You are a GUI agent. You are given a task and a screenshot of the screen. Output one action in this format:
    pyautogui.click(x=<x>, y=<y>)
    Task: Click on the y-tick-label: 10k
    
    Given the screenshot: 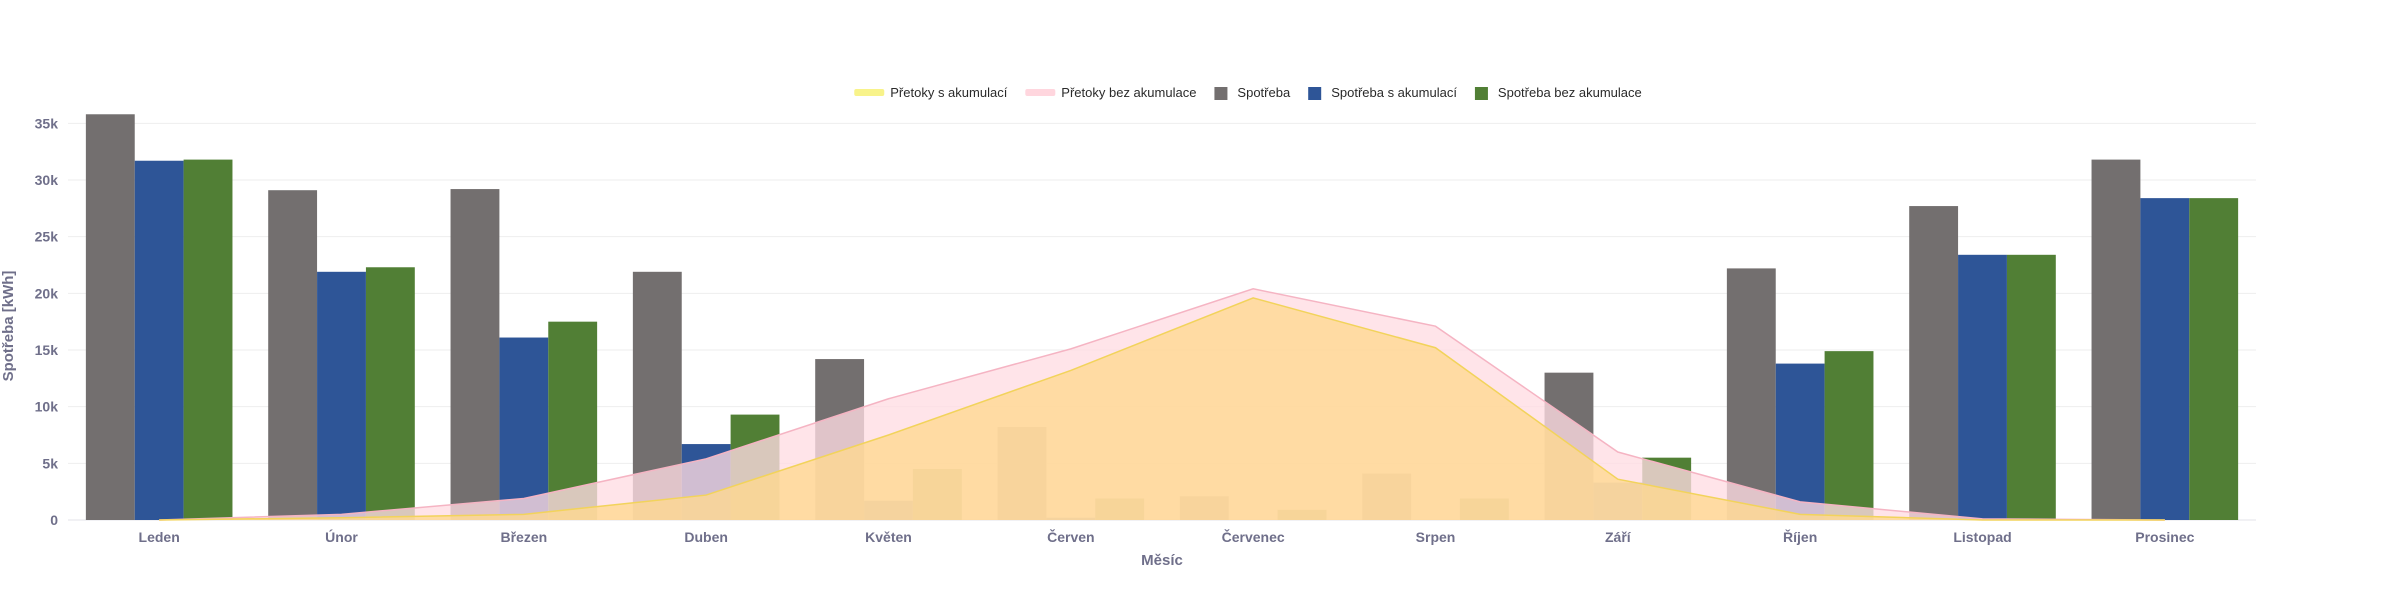 What is the action you would take?
    pyautogui.click(x=47, y=407)
    